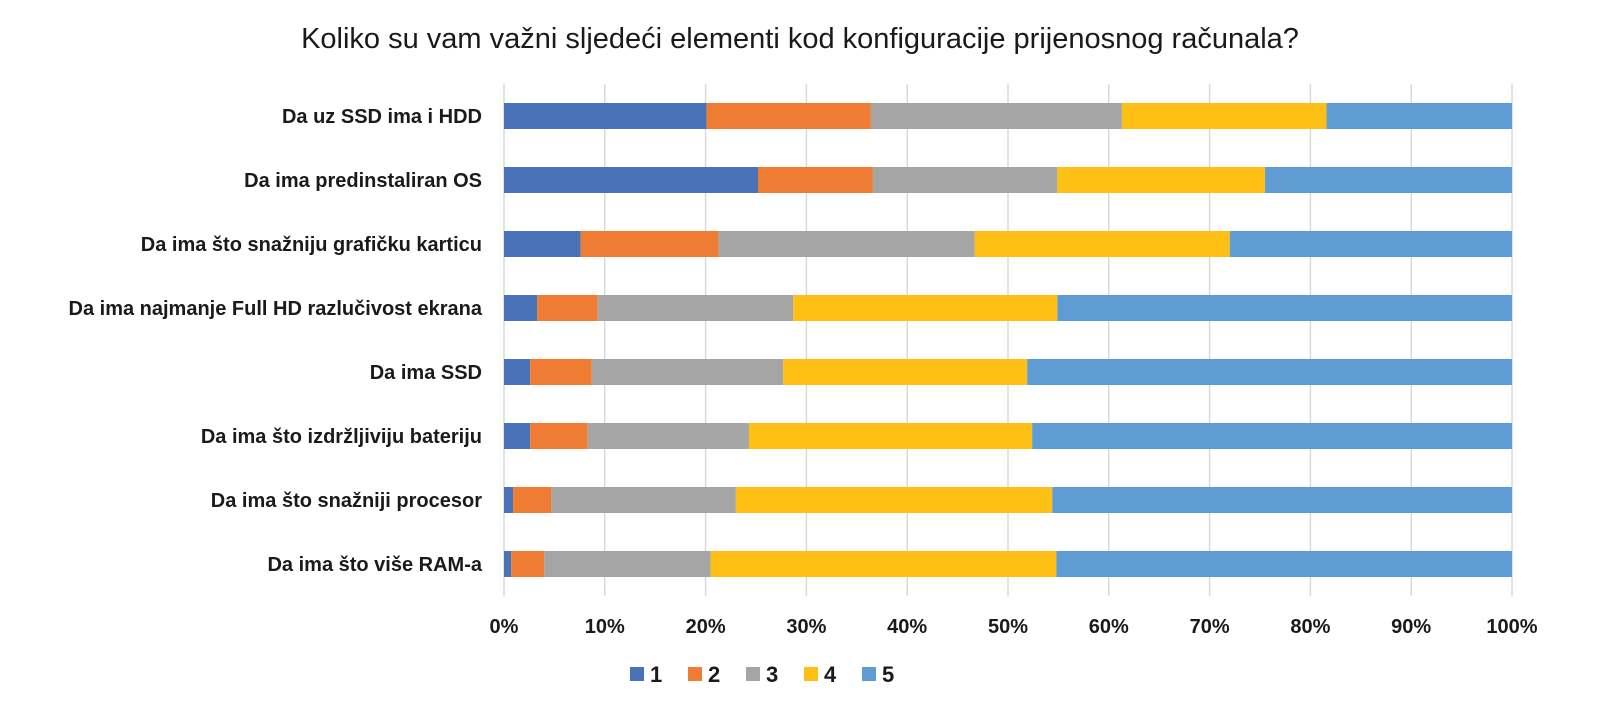 Image resolution: width=1600 pixels, height=726 pixels. I want to click on x-tick-label: 0%, so click(504, 627).